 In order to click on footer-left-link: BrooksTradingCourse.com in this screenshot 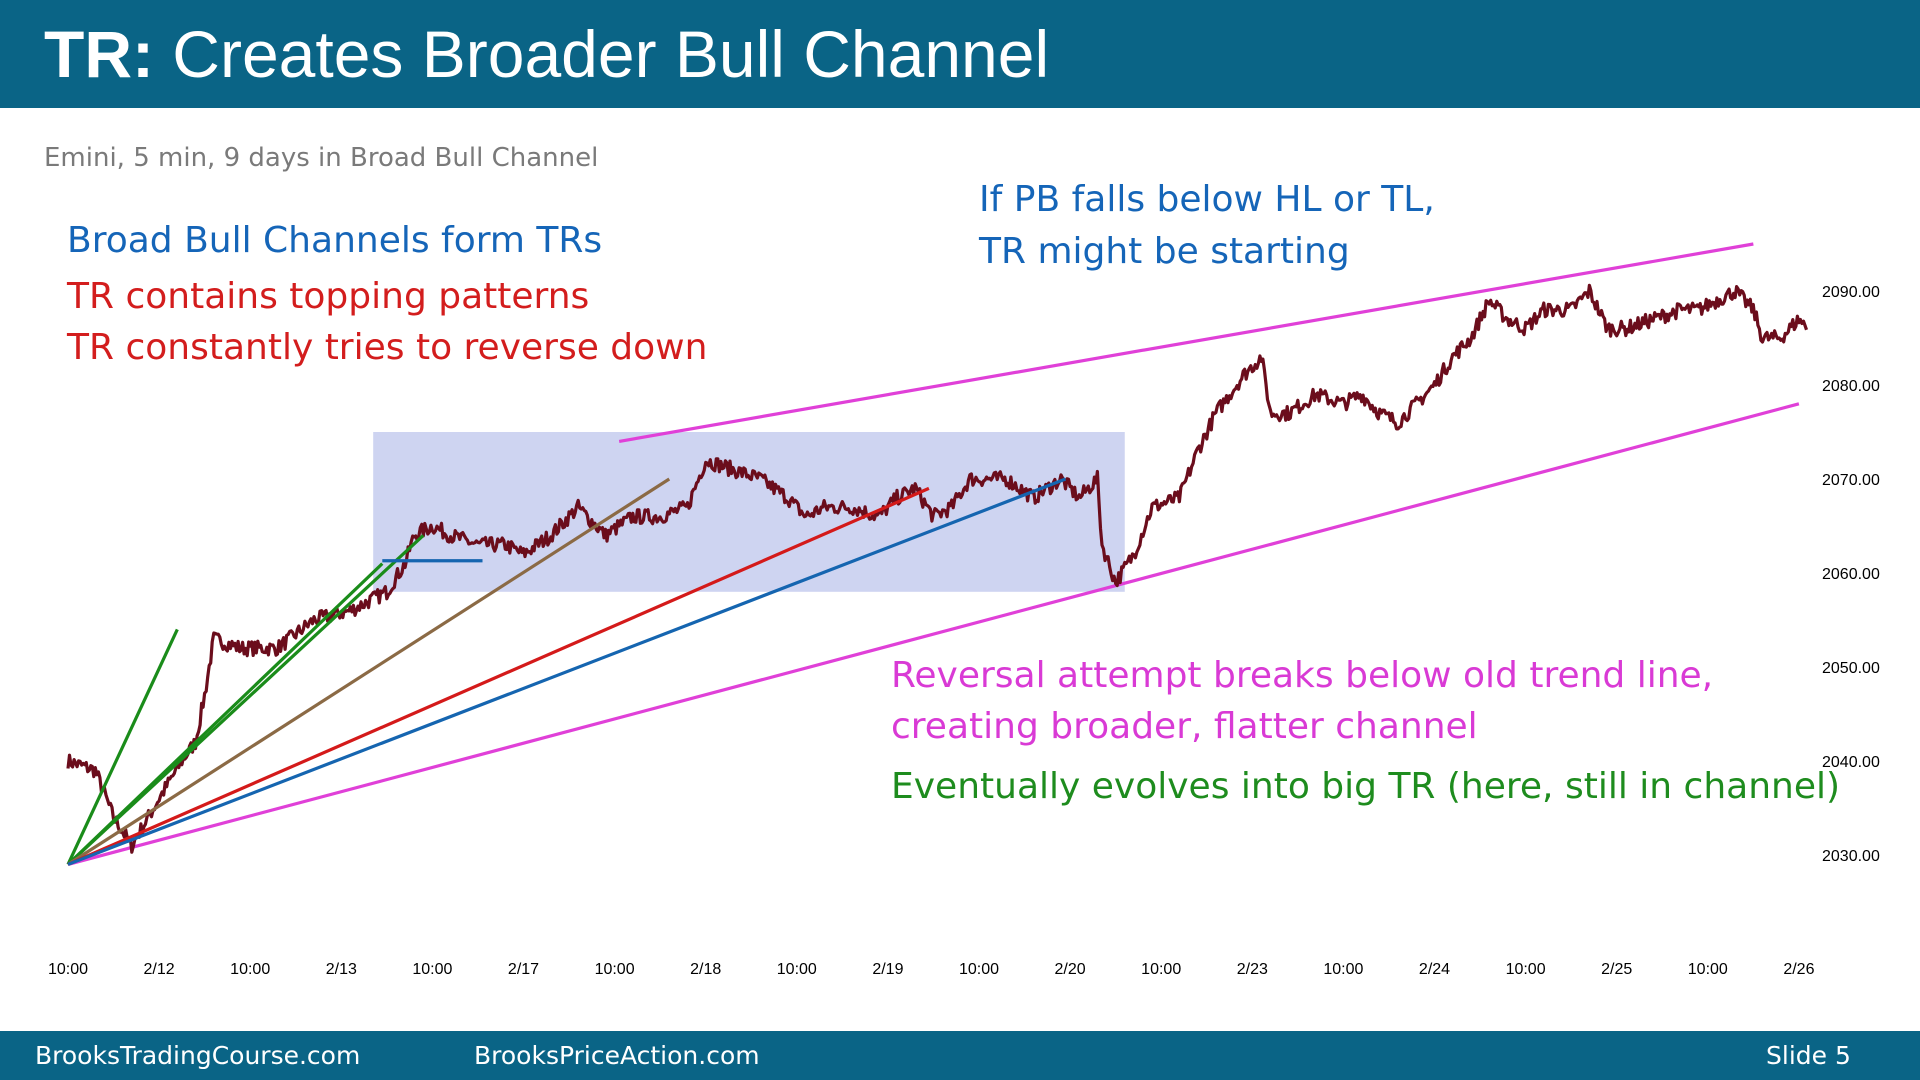, I will do `click(198, 1055)`.